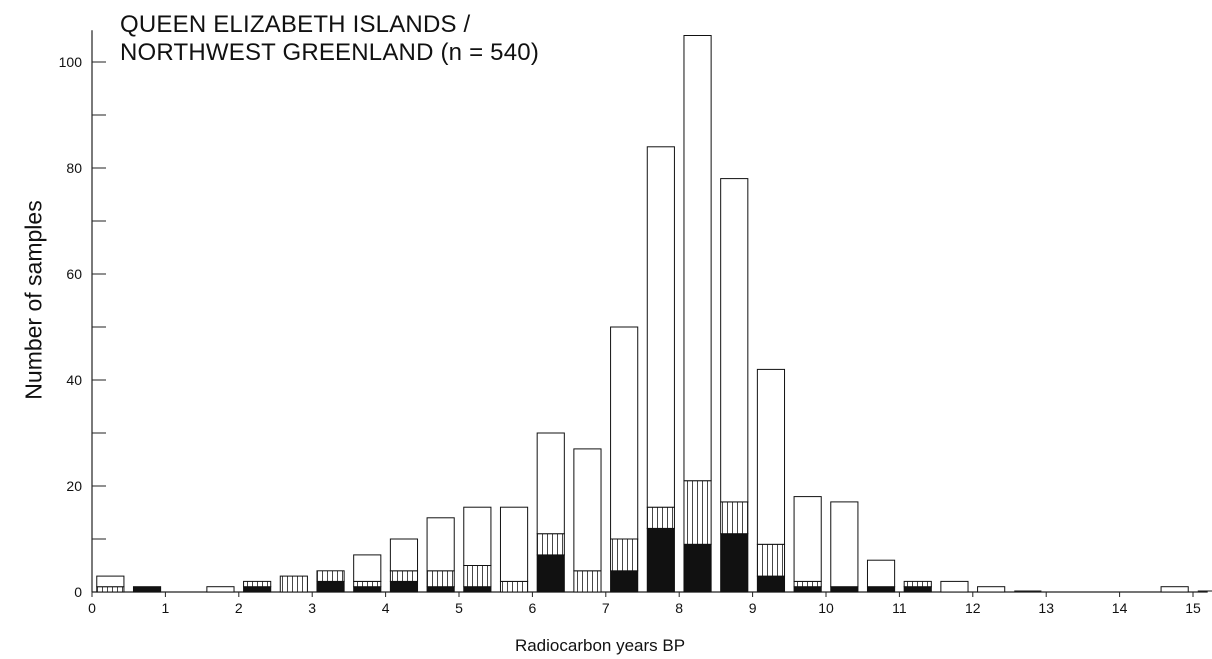 The image size is (1212, 659). I want to click on x-tick-label: 3, so click(312, 608).